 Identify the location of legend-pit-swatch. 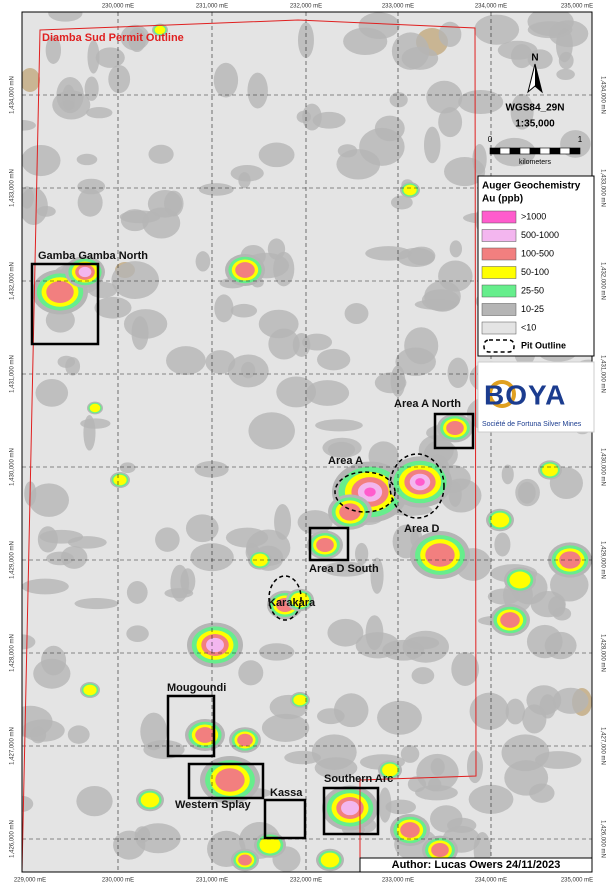
(499, 346).